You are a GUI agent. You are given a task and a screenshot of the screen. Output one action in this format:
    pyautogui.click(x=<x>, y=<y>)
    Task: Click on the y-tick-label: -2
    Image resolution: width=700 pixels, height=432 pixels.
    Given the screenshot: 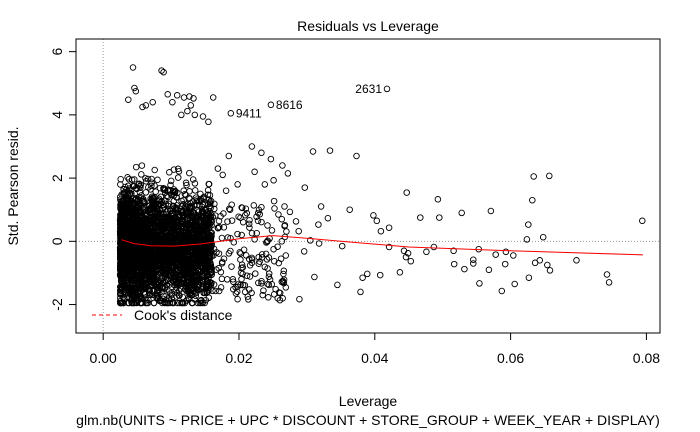 What is the action you would take?
    pyautogui.click(x=57, y=304)
    